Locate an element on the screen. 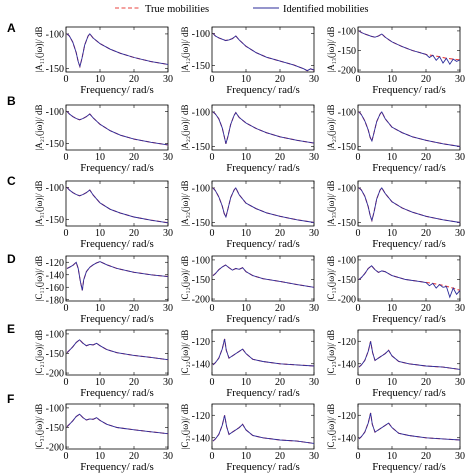 The image size is (474, 476). y-axis-label: |A₁₁(jω)|/ dB is located at coordinates (39, 49).